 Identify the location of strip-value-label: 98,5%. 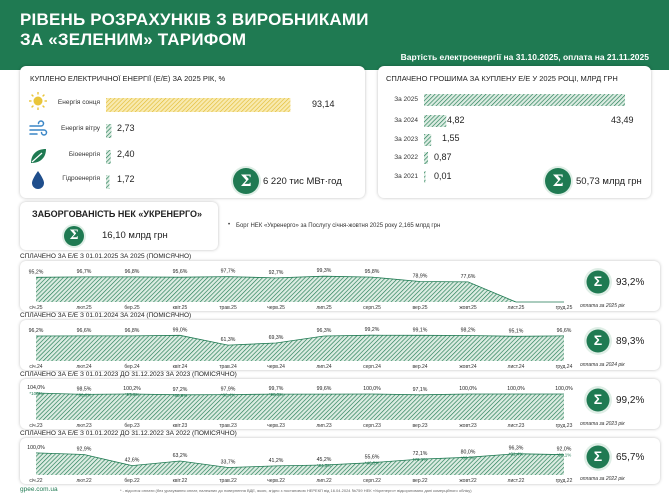
(84, 389).